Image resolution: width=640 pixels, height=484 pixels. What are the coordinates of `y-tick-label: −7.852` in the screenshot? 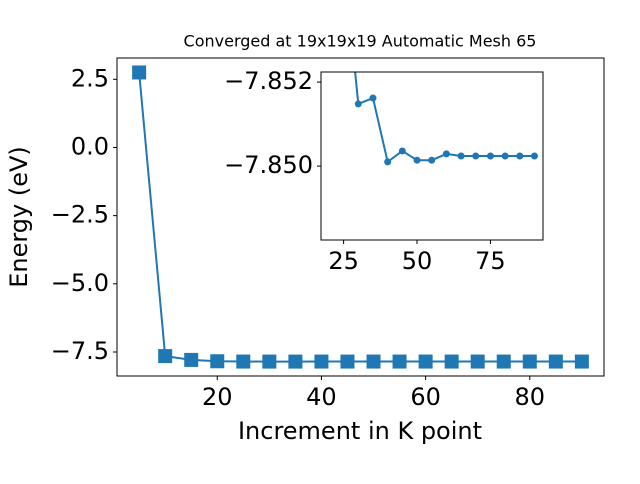 It's located at (268, 81).